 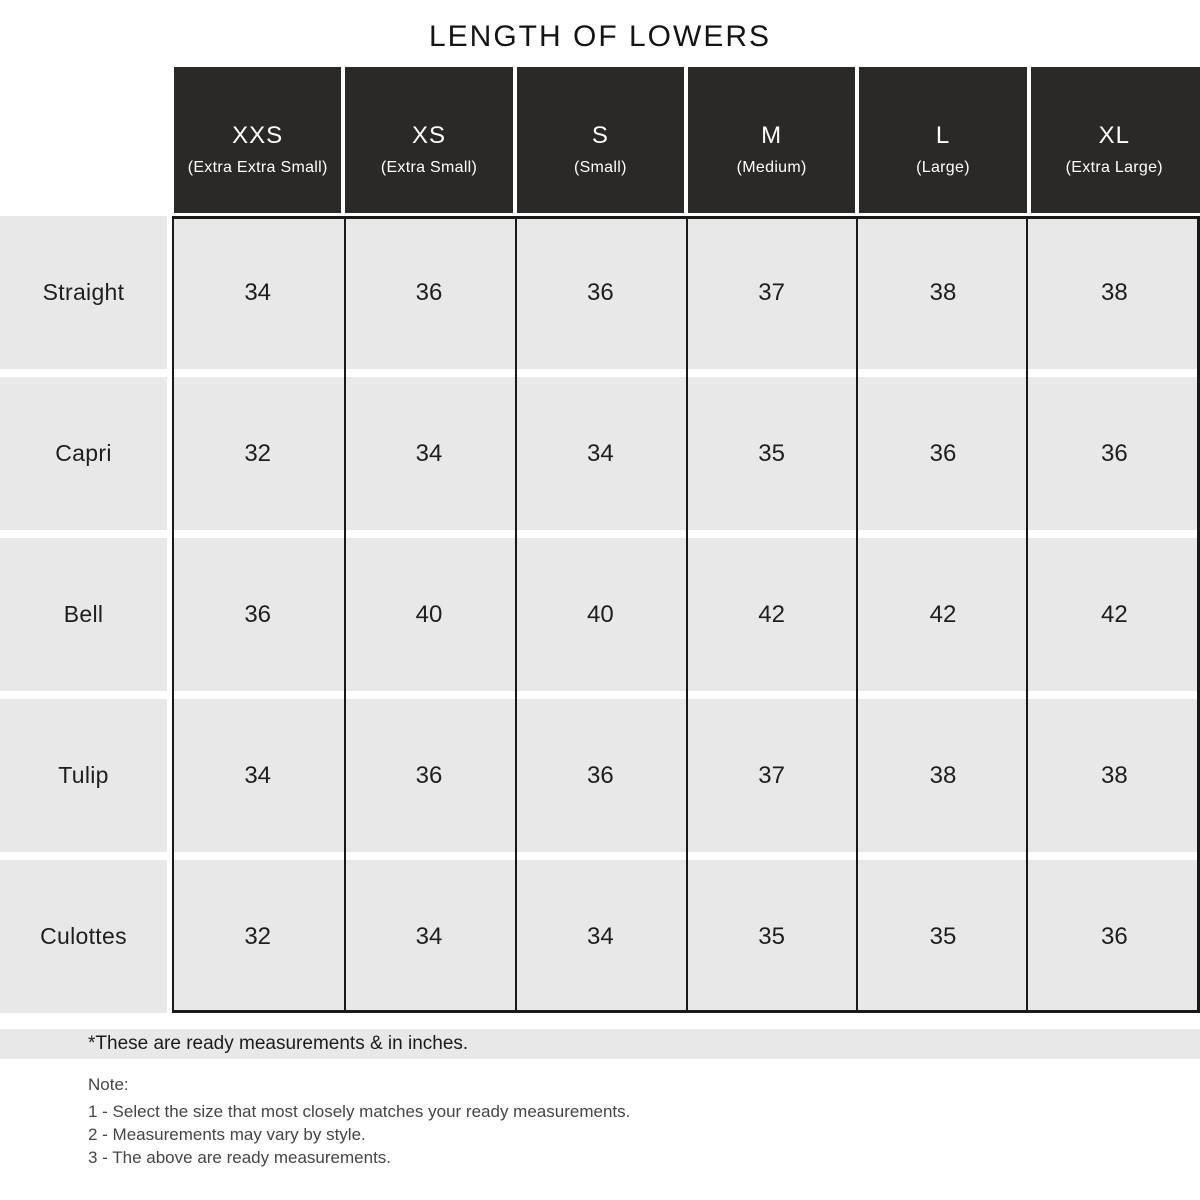 What do you see at coordinates (258, 135) in the screenshot?
I see `size-abbr: XXS` at bounding box center [258, 135].